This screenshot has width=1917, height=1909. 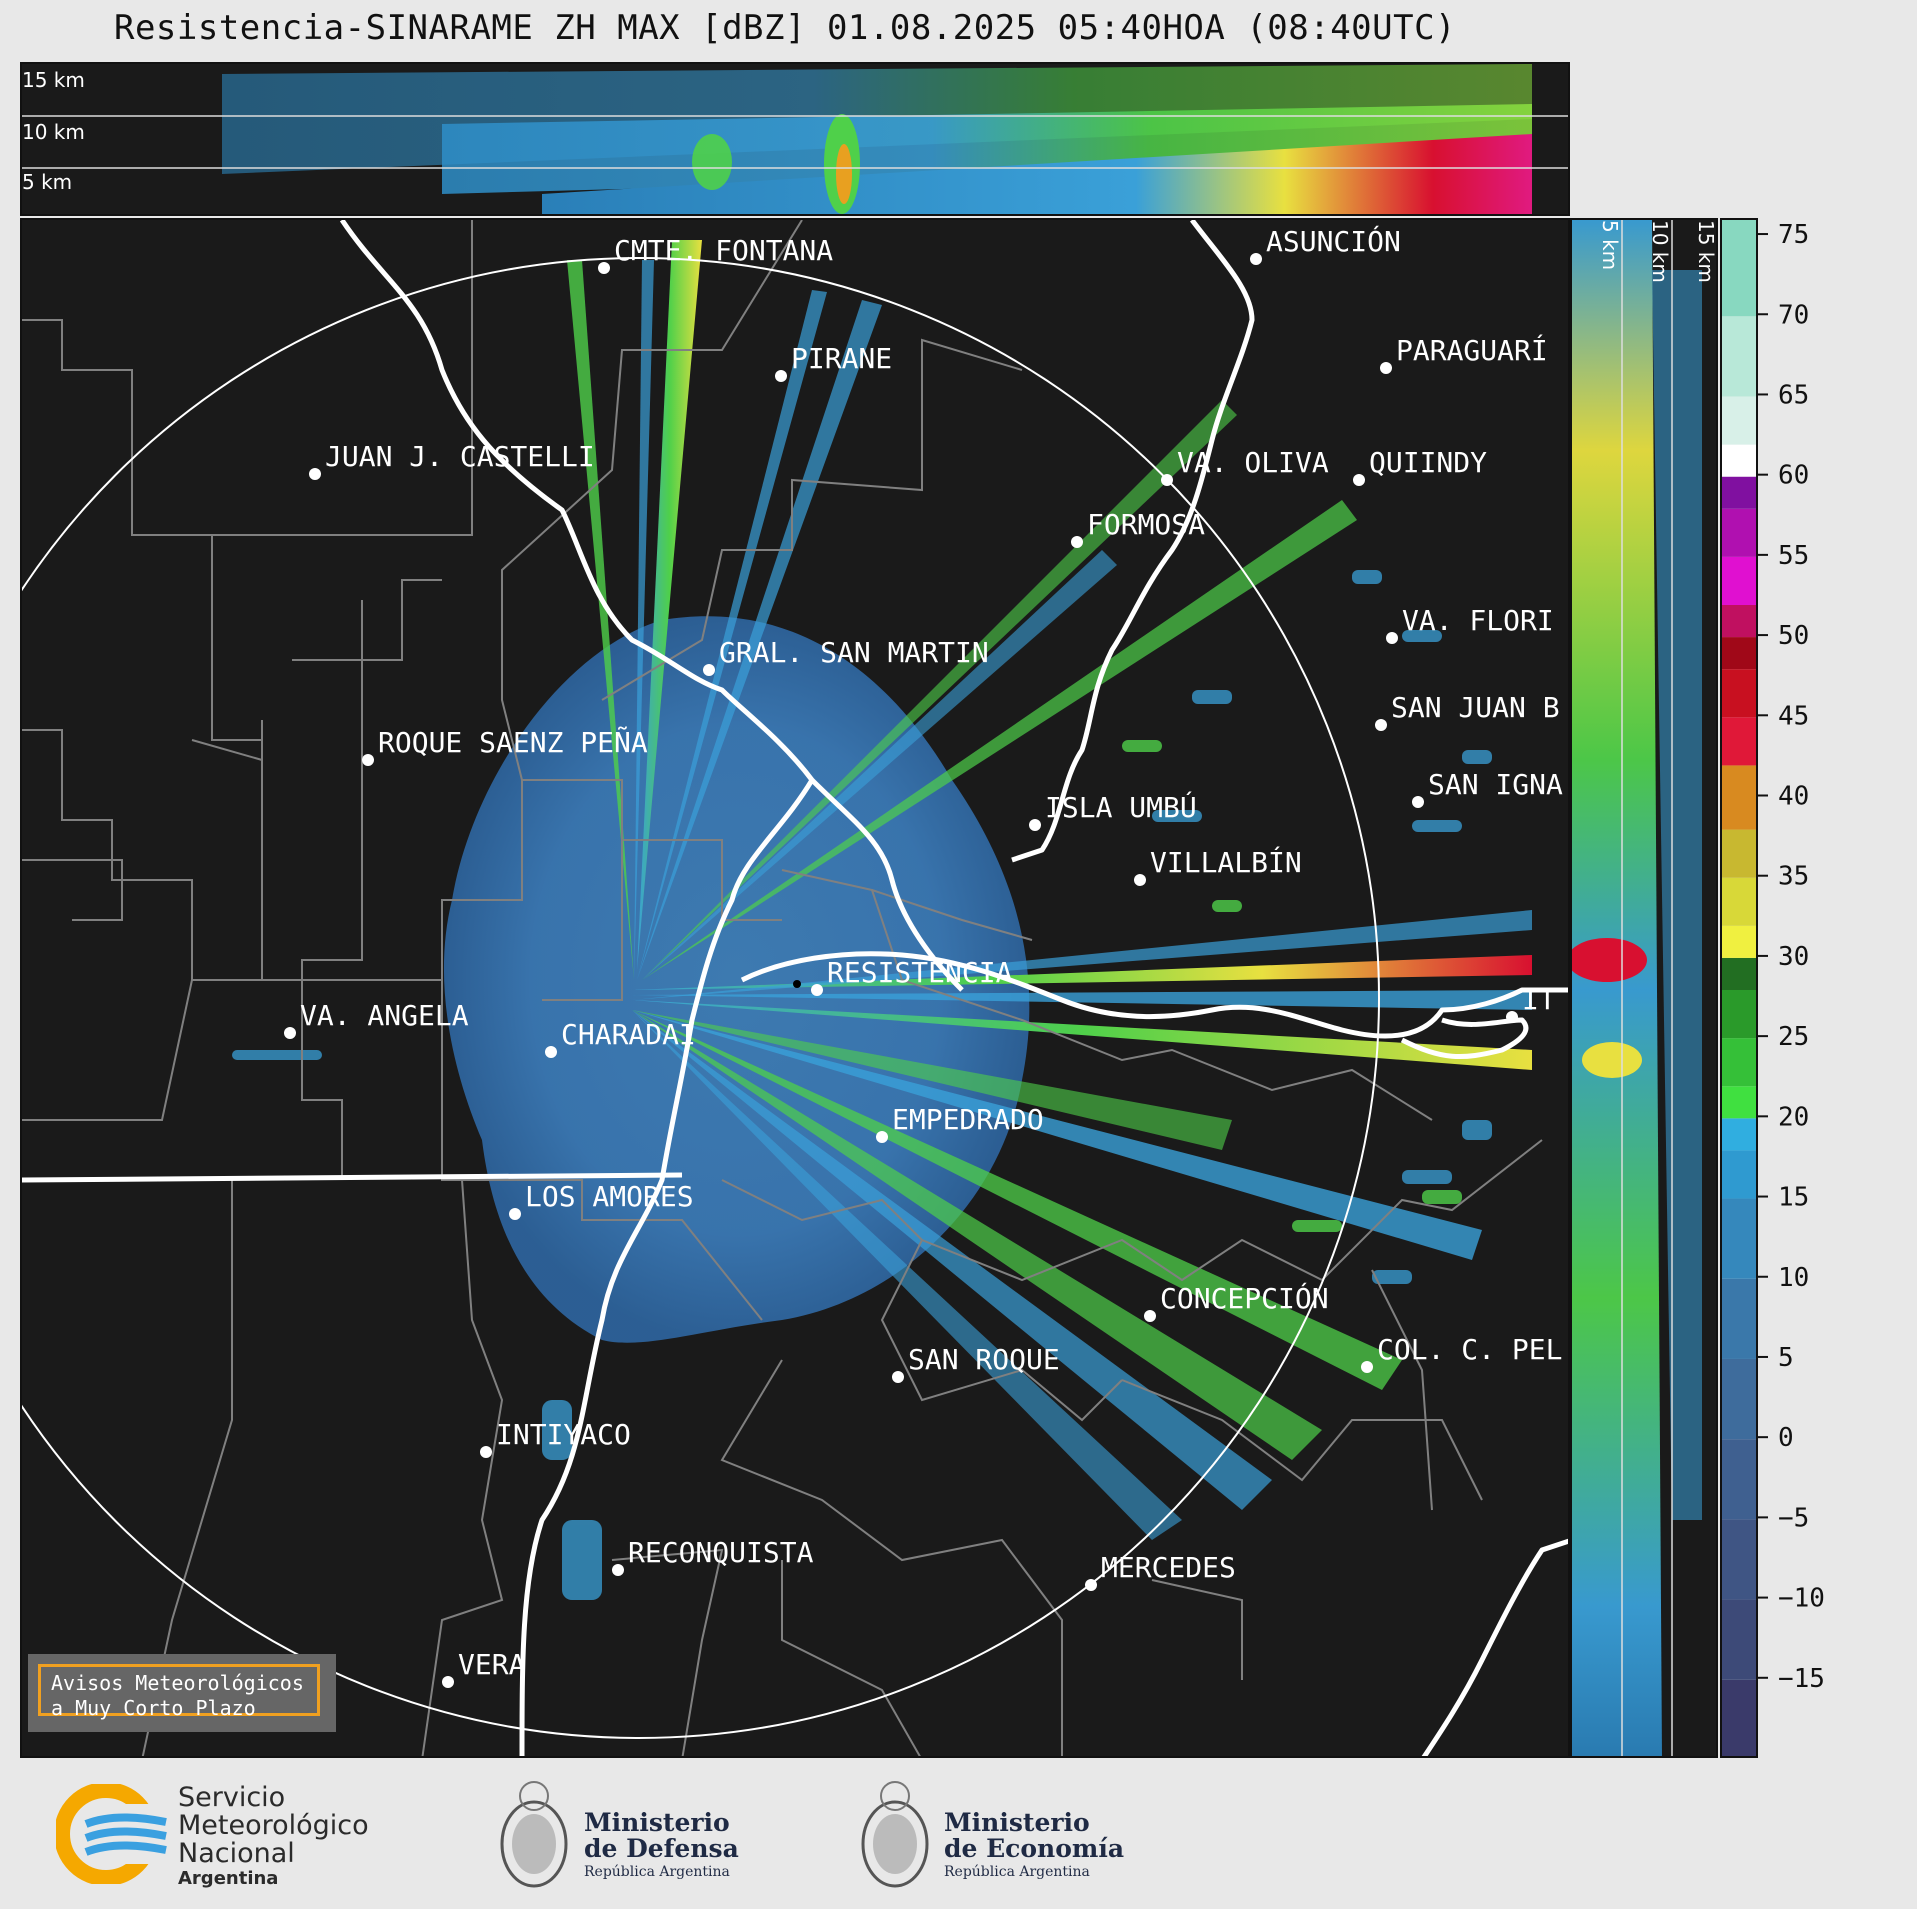 I want to click on top-echo-core-hot, so click(x=844, y=174).